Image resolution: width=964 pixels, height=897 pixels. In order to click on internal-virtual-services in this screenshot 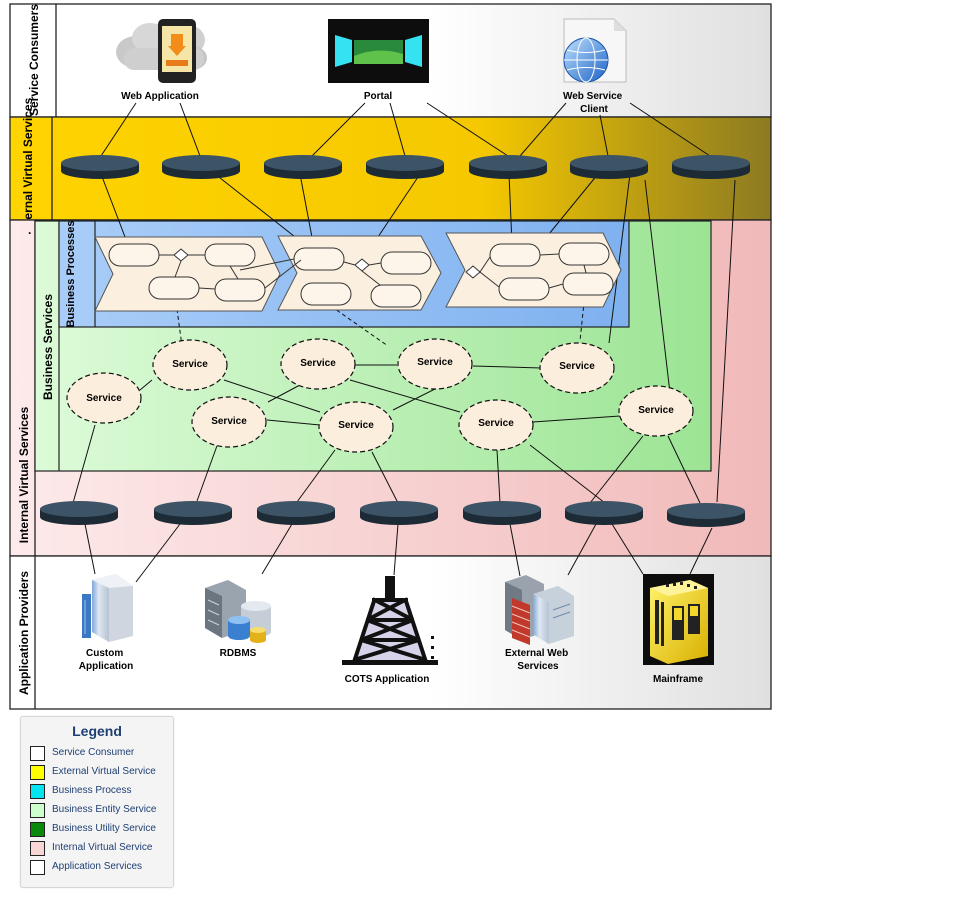, I will do `click(392, 514)`.